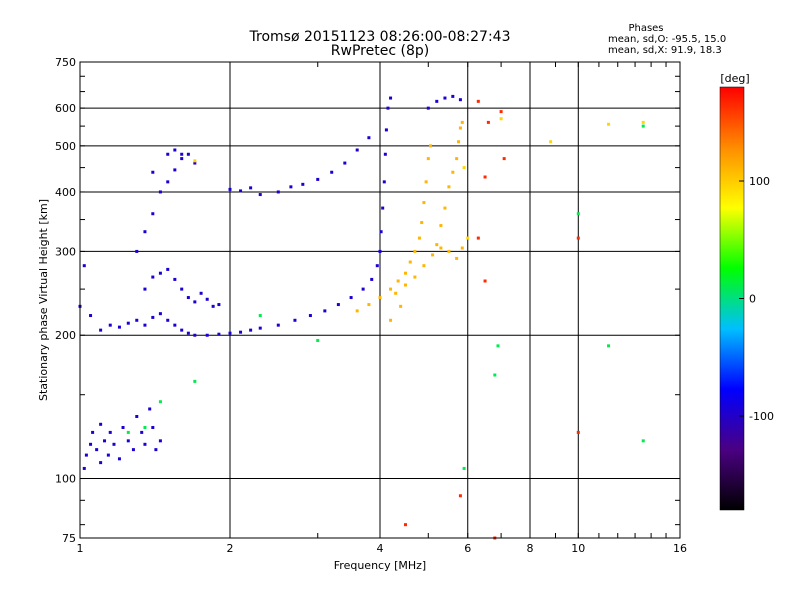 The image size is (800, 600). What do you see at coordinates (65, 108) in the screenshot?
I see `y-tick-label: 600` at bounding box center [65, 108].